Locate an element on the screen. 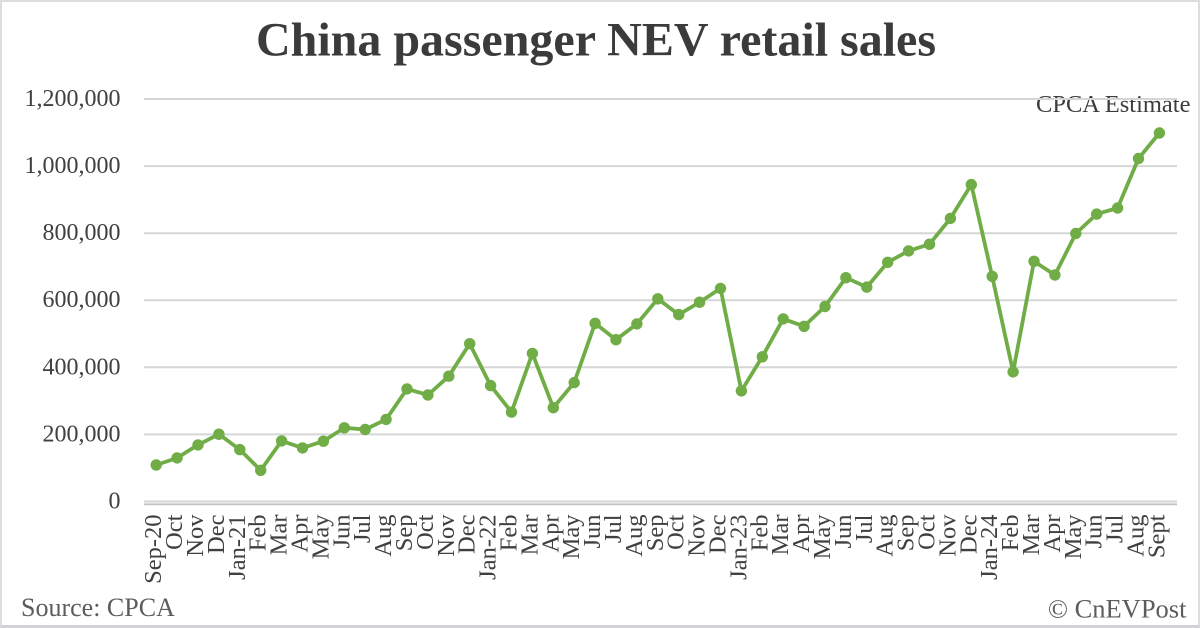 The width and height of the screenshot is (1200, 628). svg-text: 200,000 is located at coordinates (82, 434).